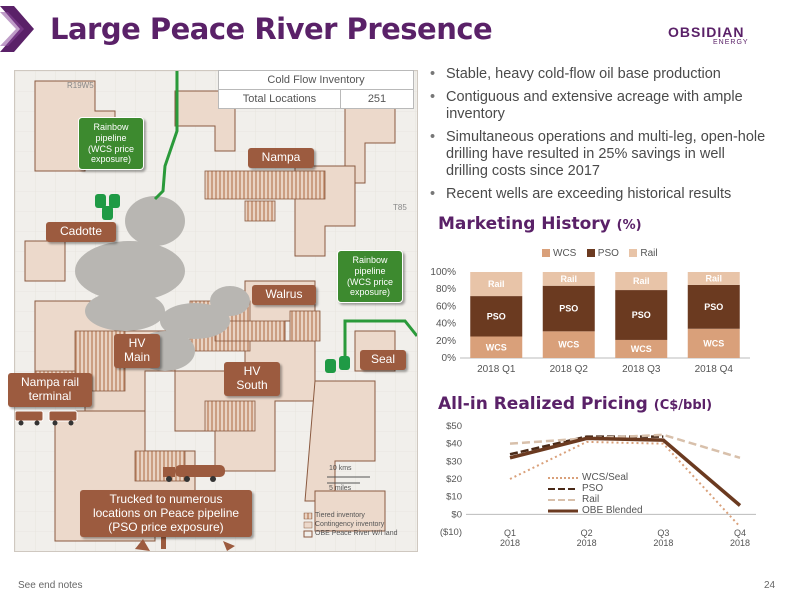 The width and height of the screenshot is (800, 600). I want to click on y-tick-label: $10, so click(454, 497).